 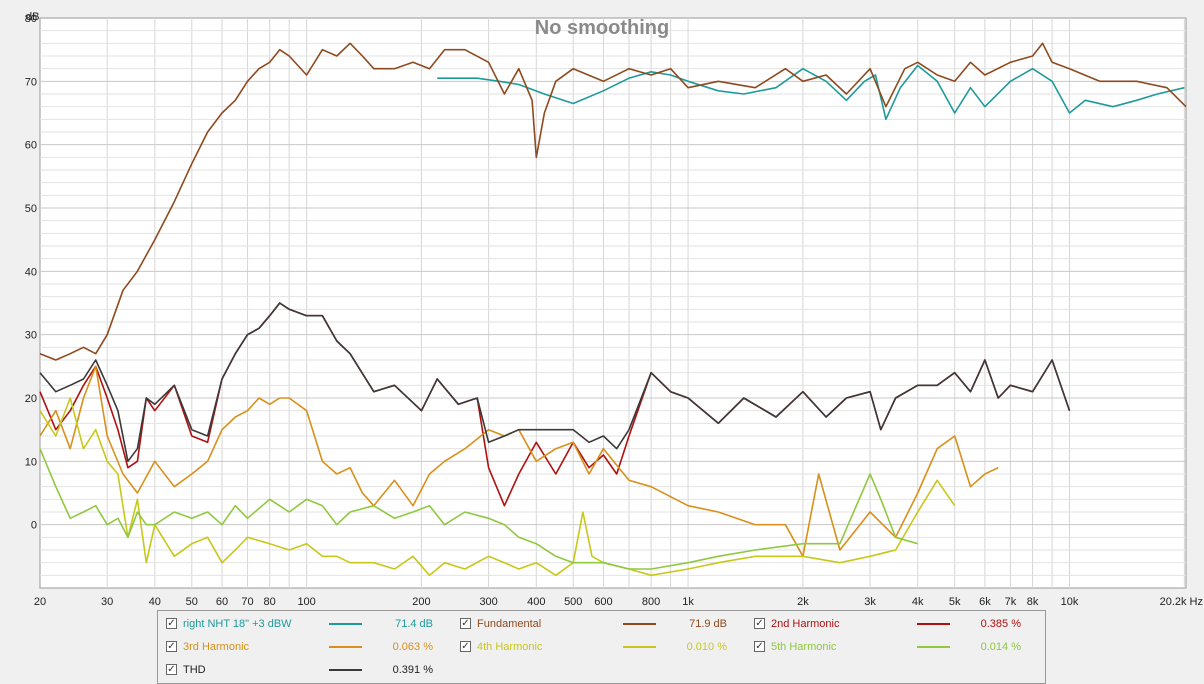 What do you see at coordinates (870, 602) in the screenshot?
I see `x-tick-label: 3k` at bounding box center [870, 602].